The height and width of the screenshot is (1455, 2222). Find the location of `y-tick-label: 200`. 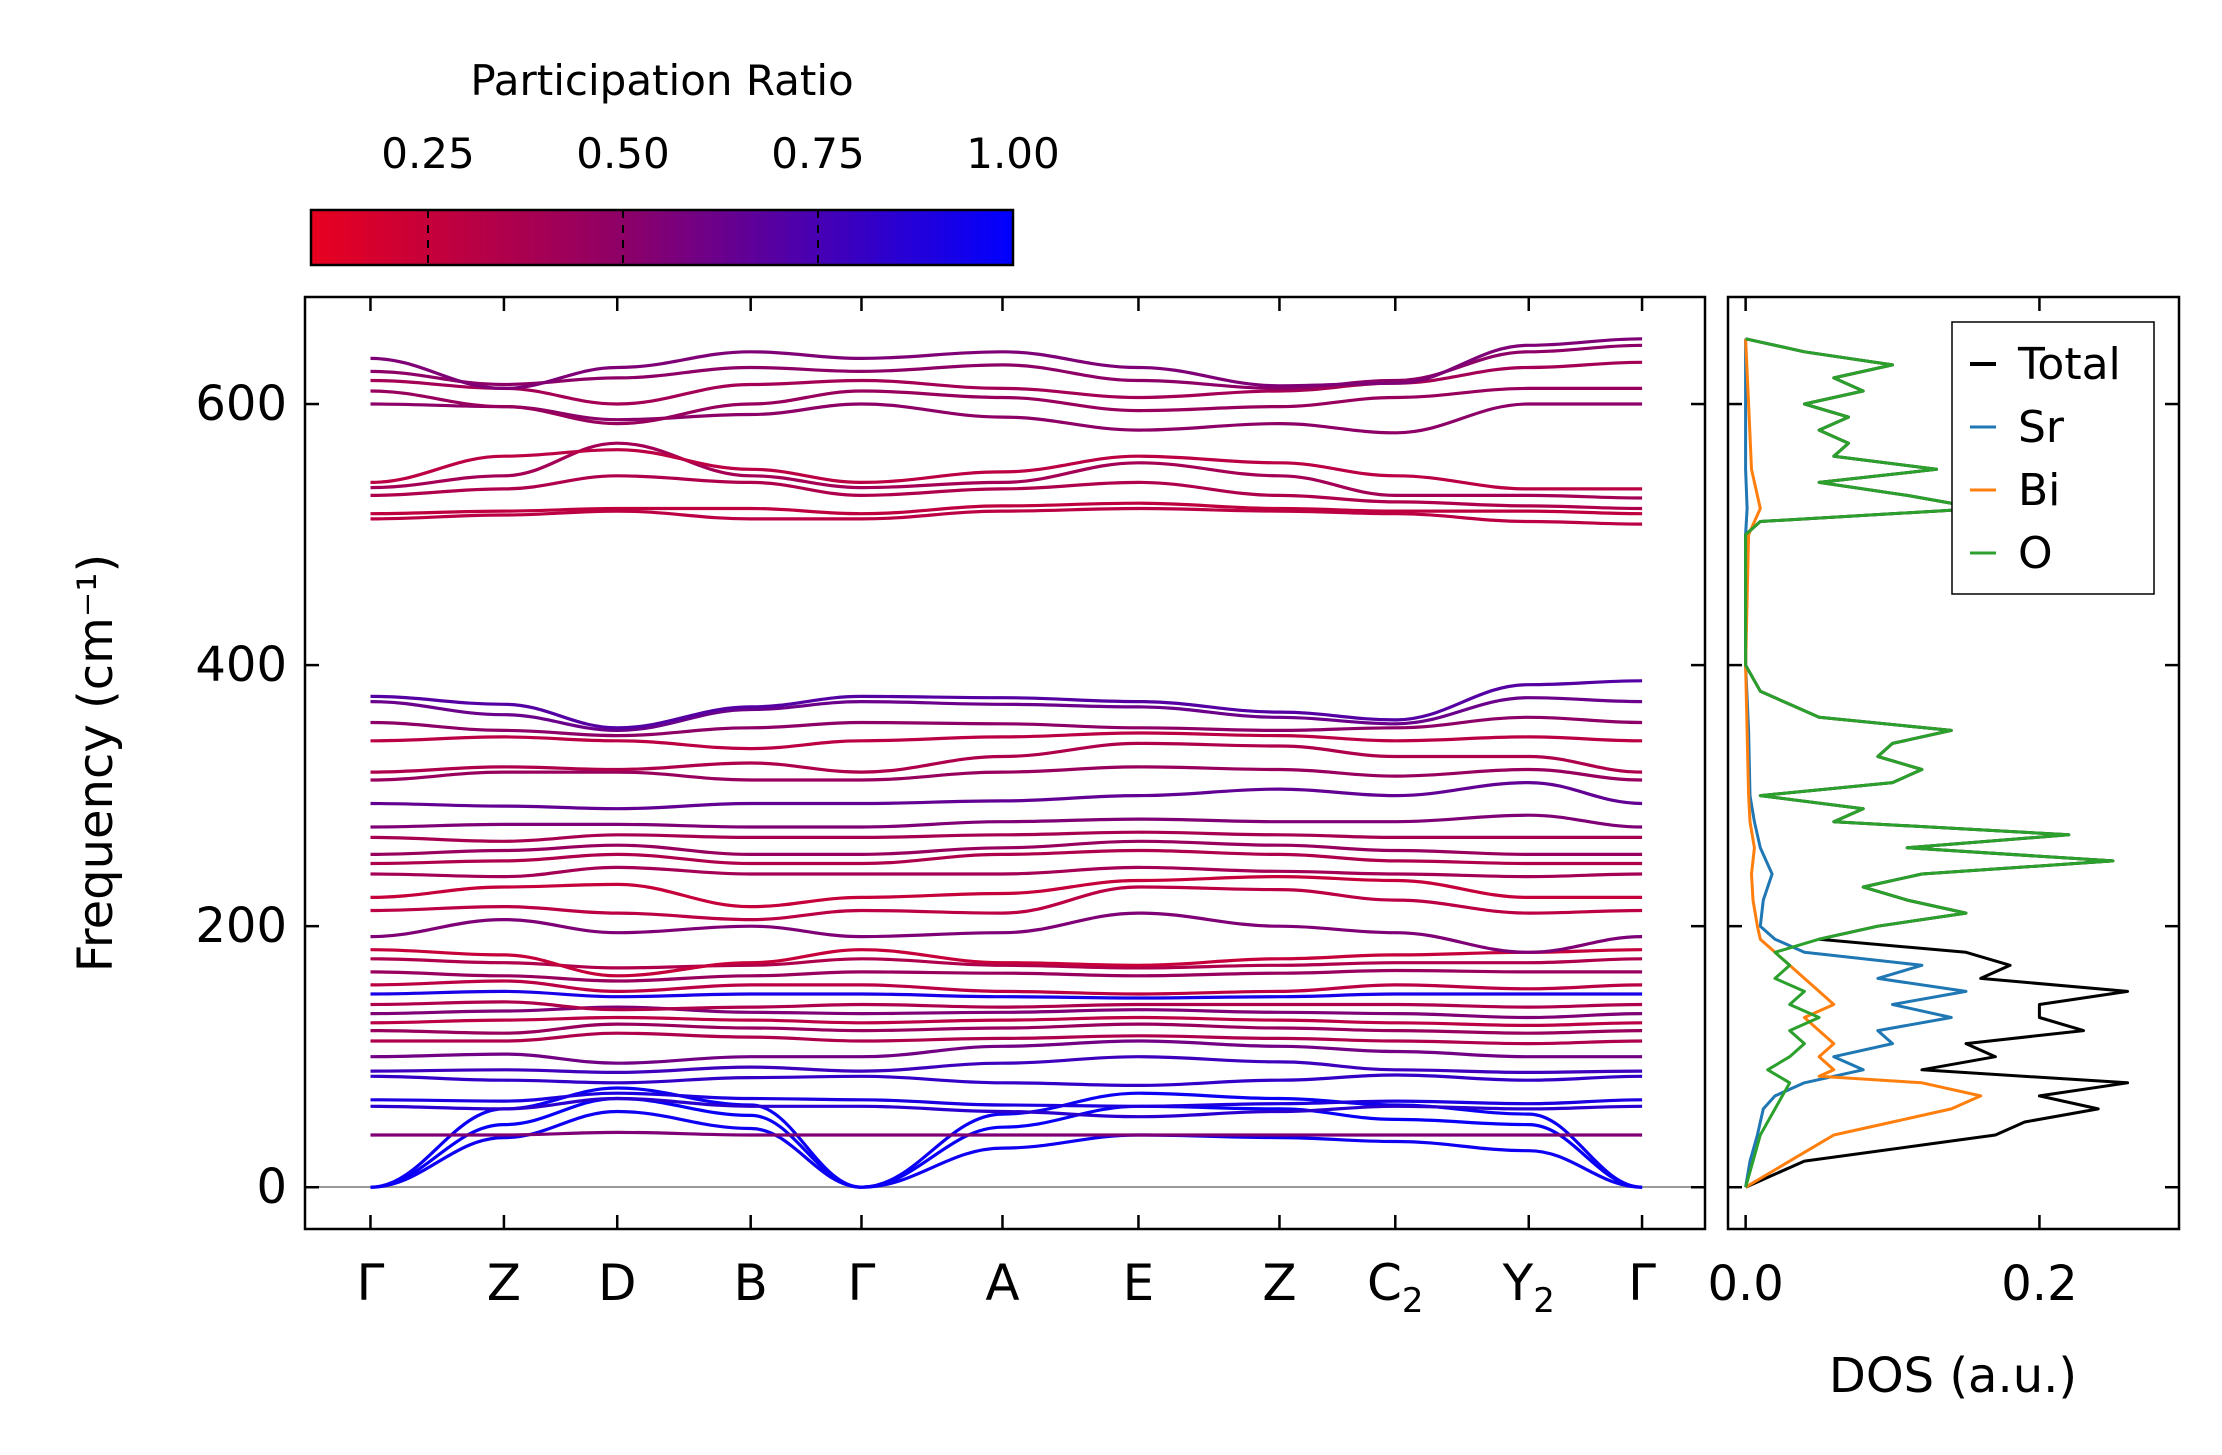

y-tick-label: 200 is located at coordinates (241, 926).